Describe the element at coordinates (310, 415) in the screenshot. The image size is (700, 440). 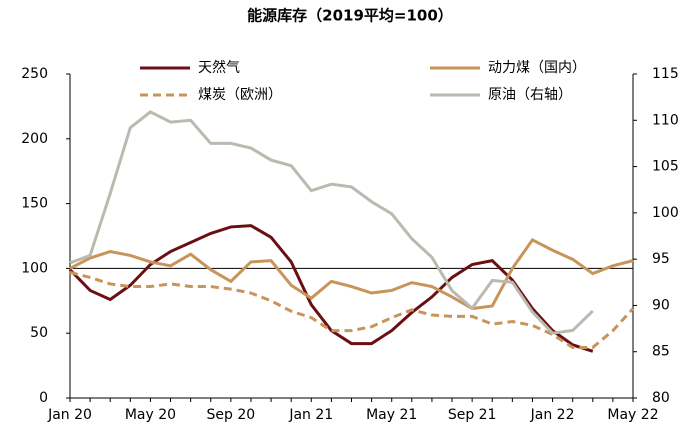
I see `x-tick-label: Jan 21` at that location.